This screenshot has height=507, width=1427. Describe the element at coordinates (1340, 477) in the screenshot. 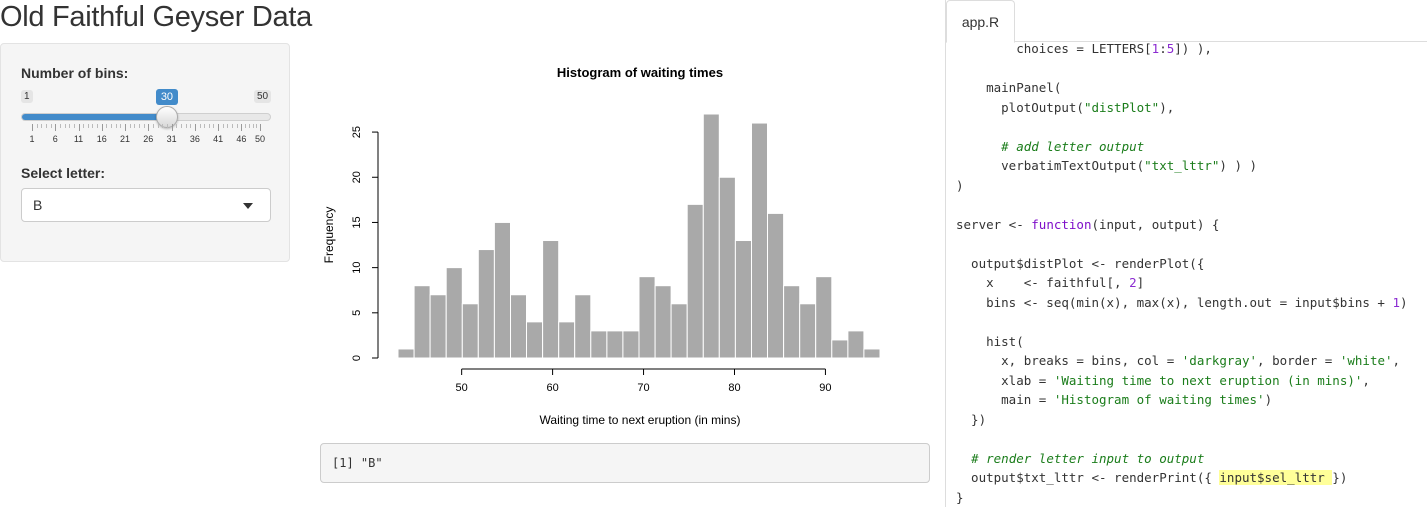

I see `code-token: })` at that location.